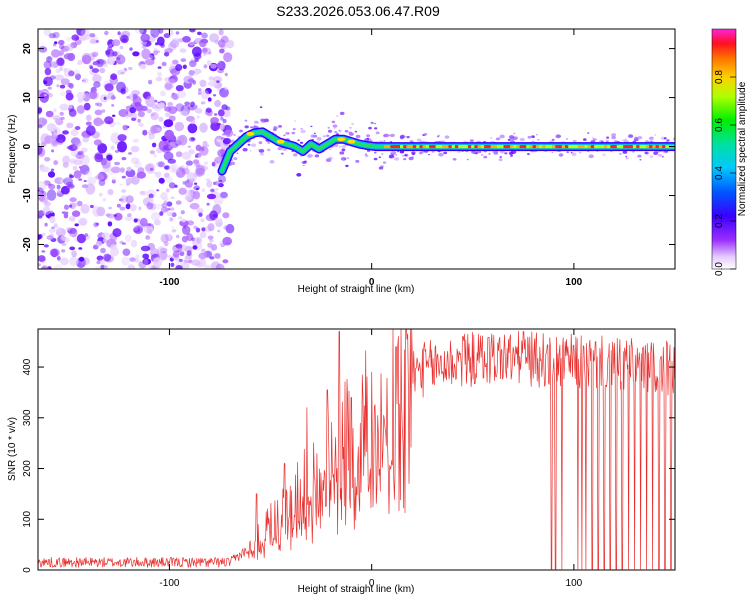 This screenshot has width=750, height=600. I want to click on spectrogram-x-label: Height of straight line (km), so click(356, 289).